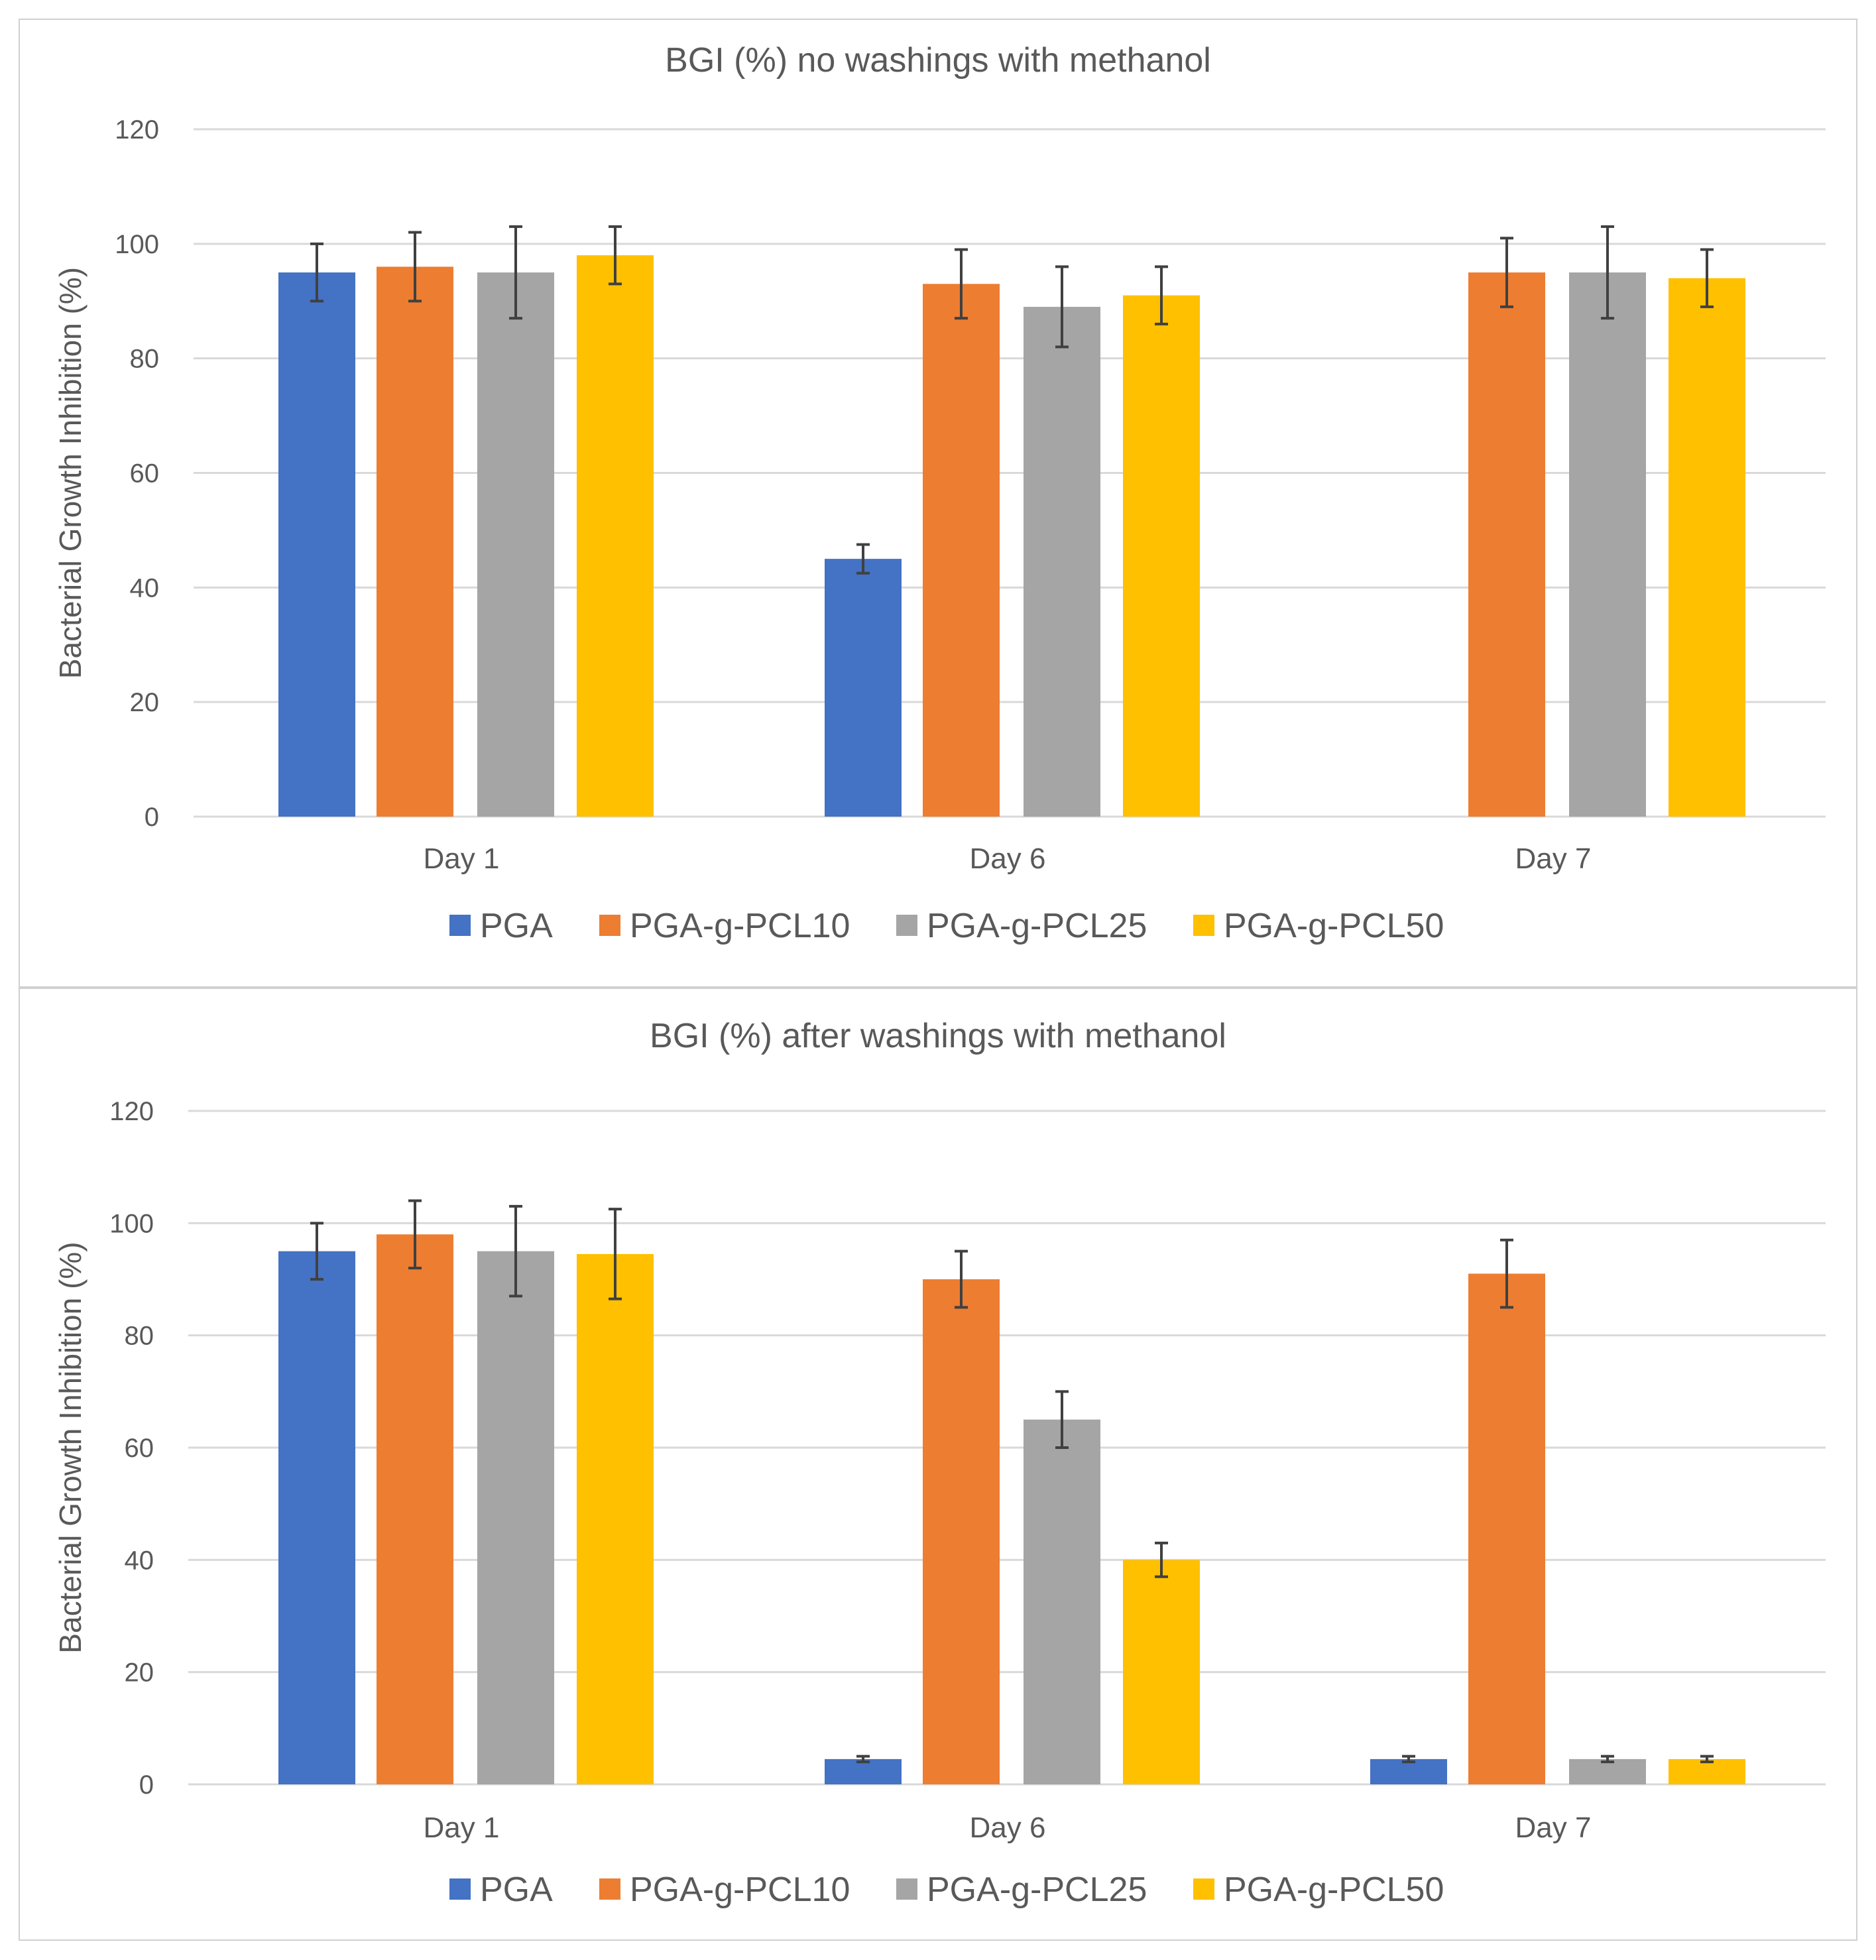  What do you see at coordinates (938, 60) in the screenshot?
I see `chart-title: BGI (%) no washings with methanol` at bounding box center [938, 60].